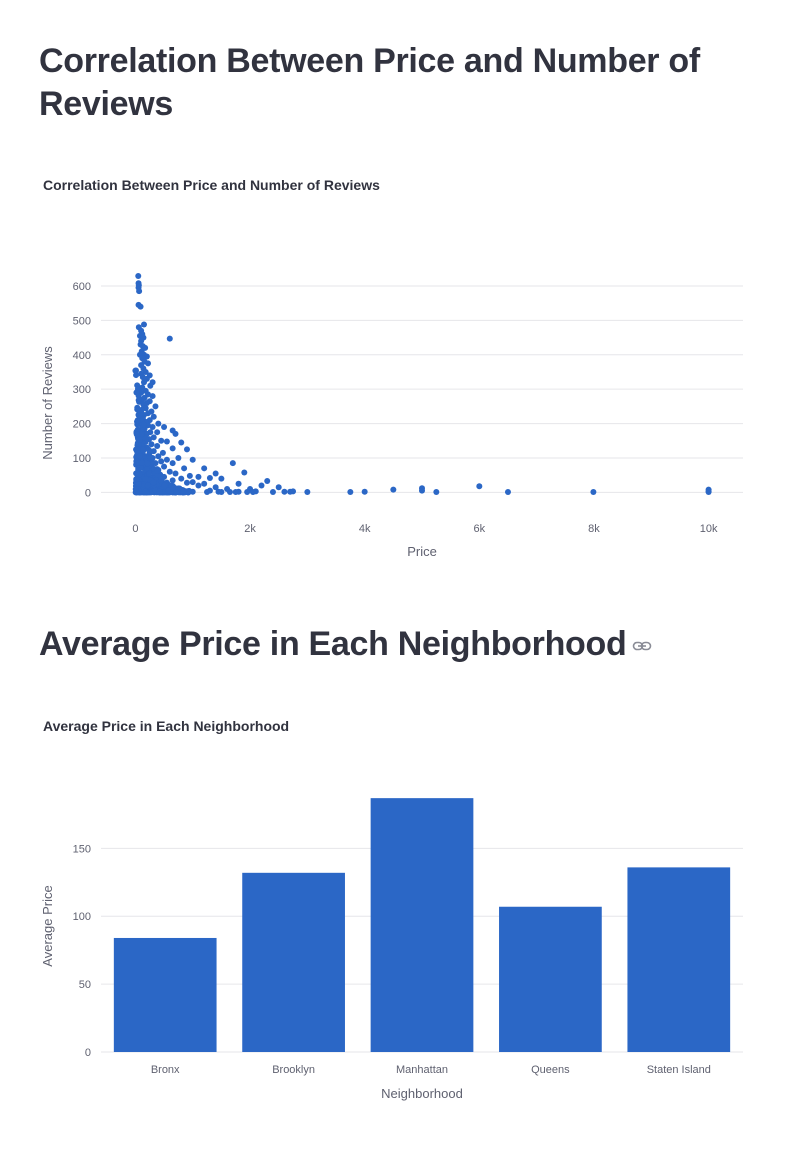 This screenshot has width=792, height=1158. I want to click on x-tick-label: Bronx, so click(165, 1070).